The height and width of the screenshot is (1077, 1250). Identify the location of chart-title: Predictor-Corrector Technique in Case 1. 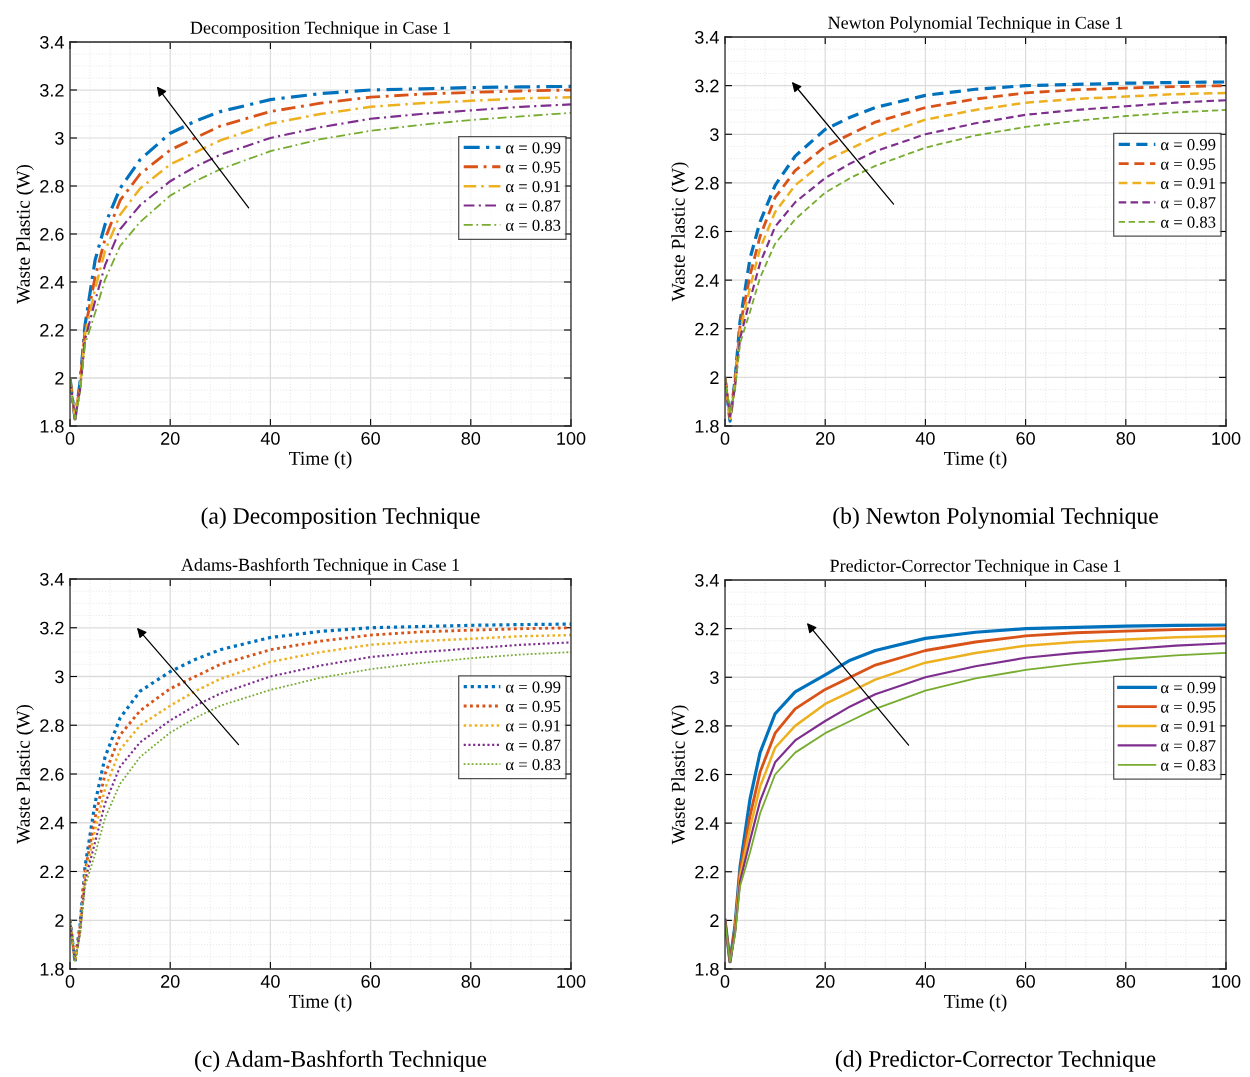
(975, 567).